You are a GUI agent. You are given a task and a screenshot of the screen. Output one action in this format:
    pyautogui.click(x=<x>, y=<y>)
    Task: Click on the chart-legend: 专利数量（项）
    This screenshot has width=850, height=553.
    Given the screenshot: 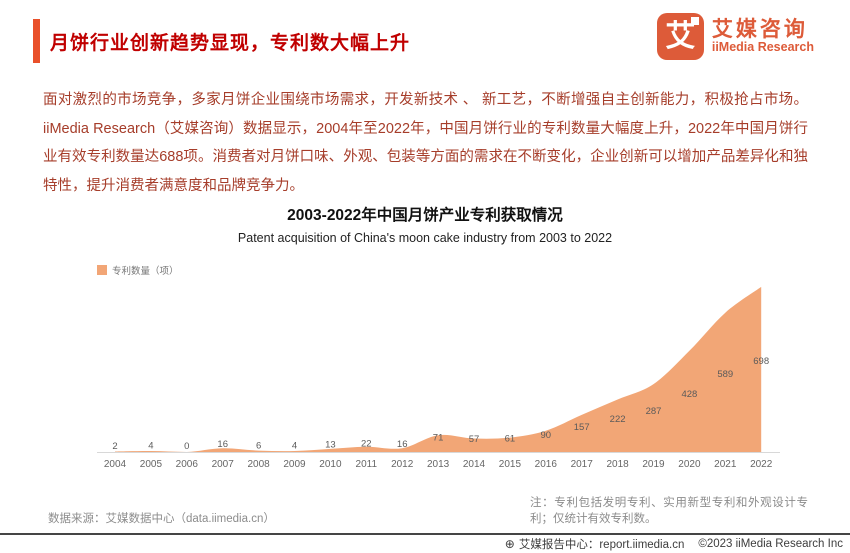 What is the action you would take?
    pyautogui.click(x=138, y=270)
    